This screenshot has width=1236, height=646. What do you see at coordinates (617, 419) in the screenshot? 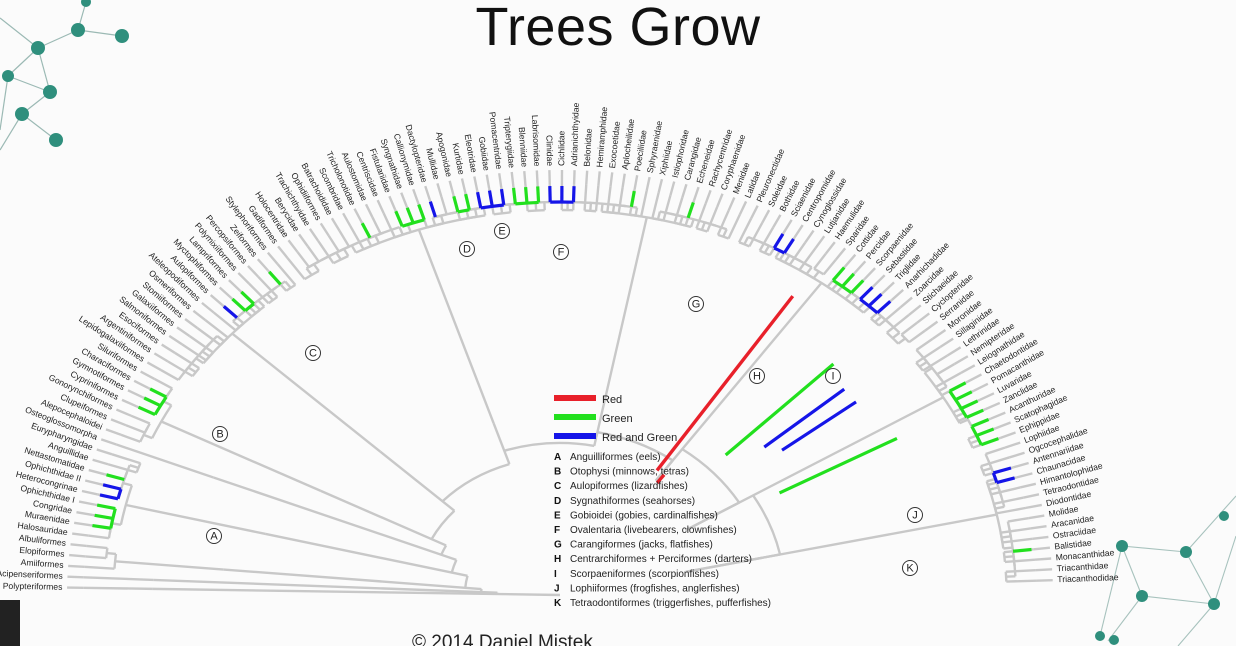
I see `legend-label-green: Green` at bounding box center [617, 419].